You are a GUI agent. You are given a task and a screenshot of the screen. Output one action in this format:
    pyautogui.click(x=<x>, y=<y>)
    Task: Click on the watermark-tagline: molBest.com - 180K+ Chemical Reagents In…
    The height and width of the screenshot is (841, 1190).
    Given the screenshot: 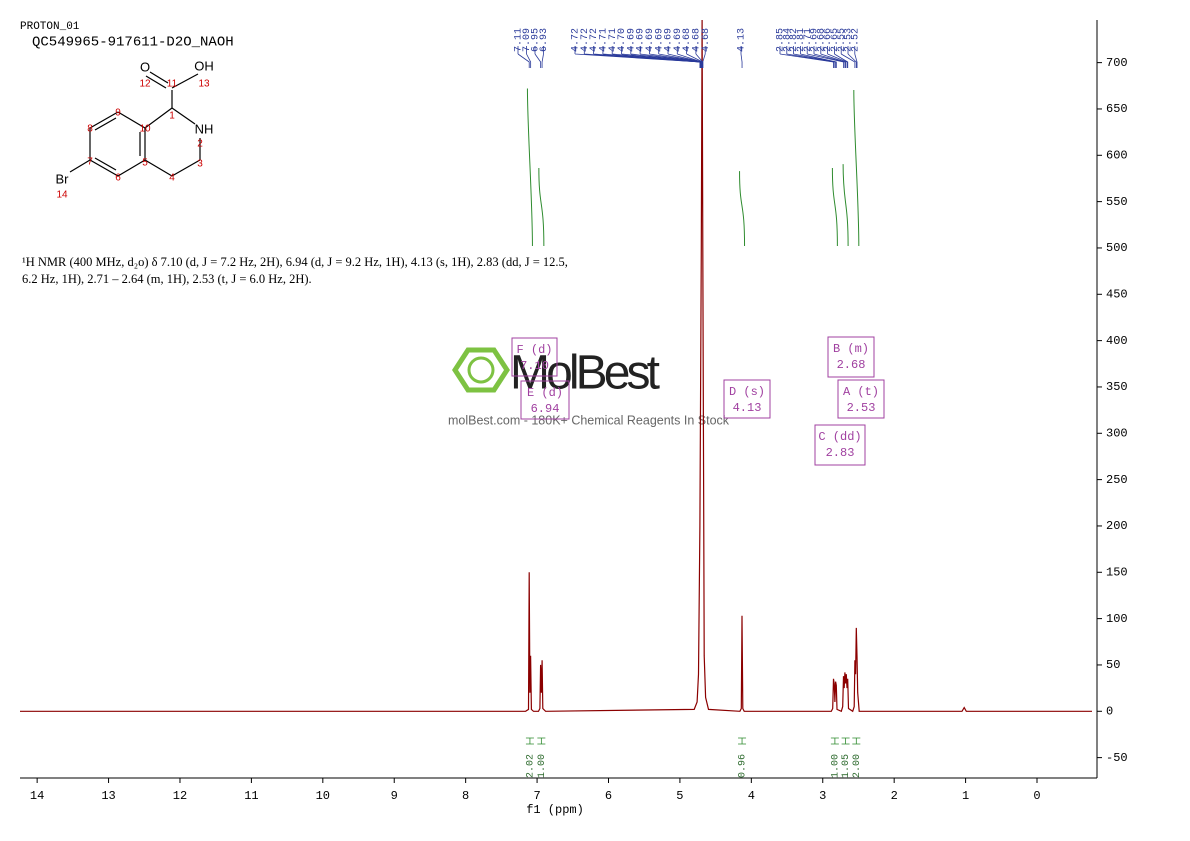 What is the action you would take?
    pyautogui.click(x=589, y=420)
    